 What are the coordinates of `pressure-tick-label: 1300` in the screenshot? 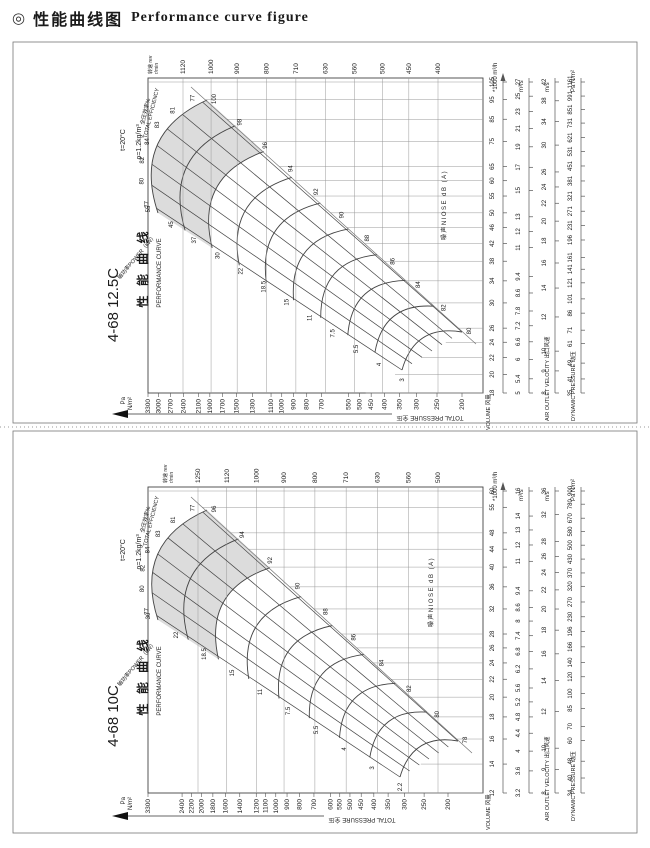 It's located at (252, 406).